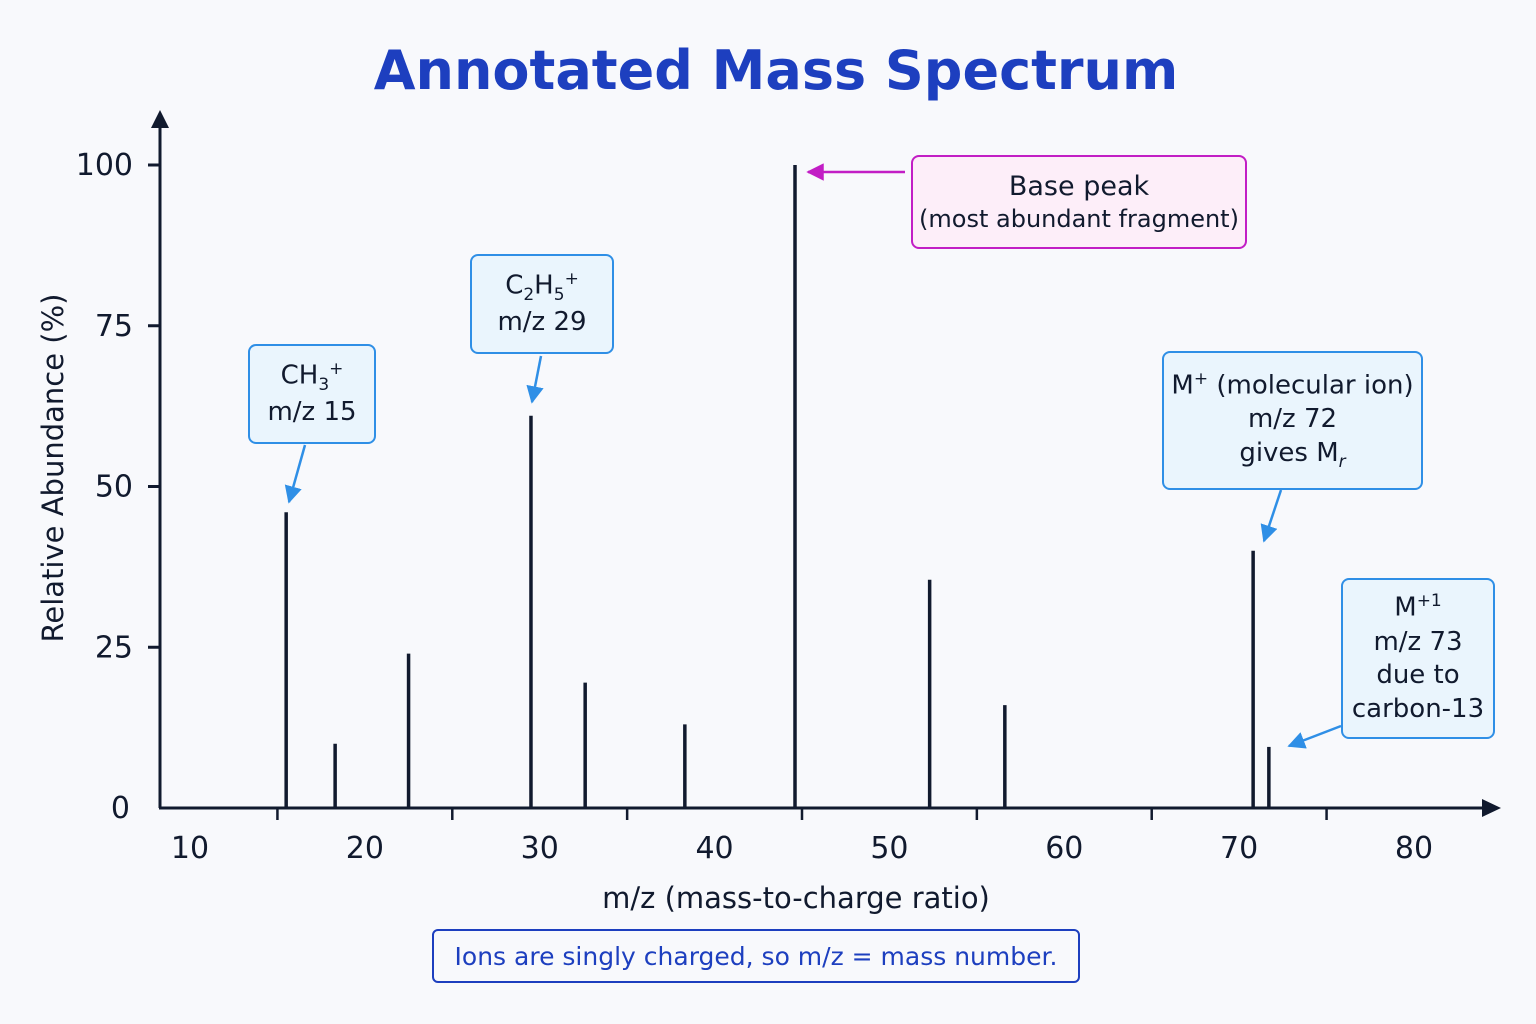  I want to click on y-tick-label: 100, so click(104, 165).